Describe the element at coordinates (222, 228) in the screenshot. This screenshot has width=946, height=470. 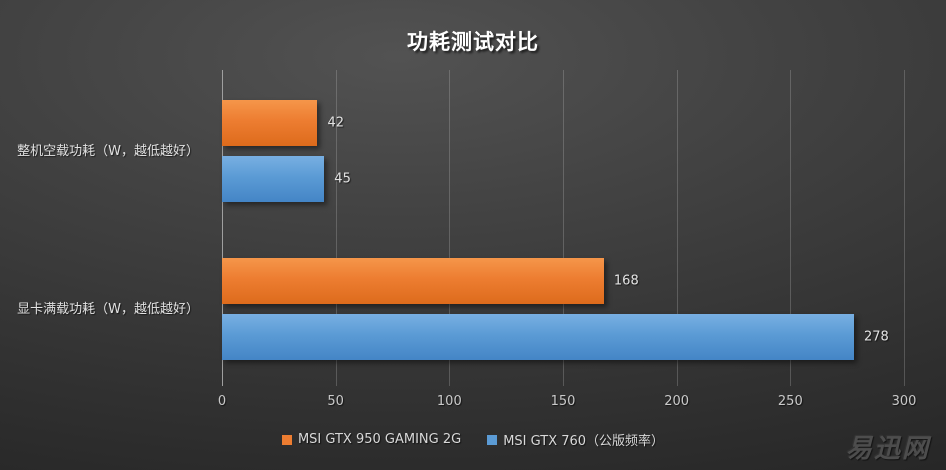
I see `y-axis-line` at that location.